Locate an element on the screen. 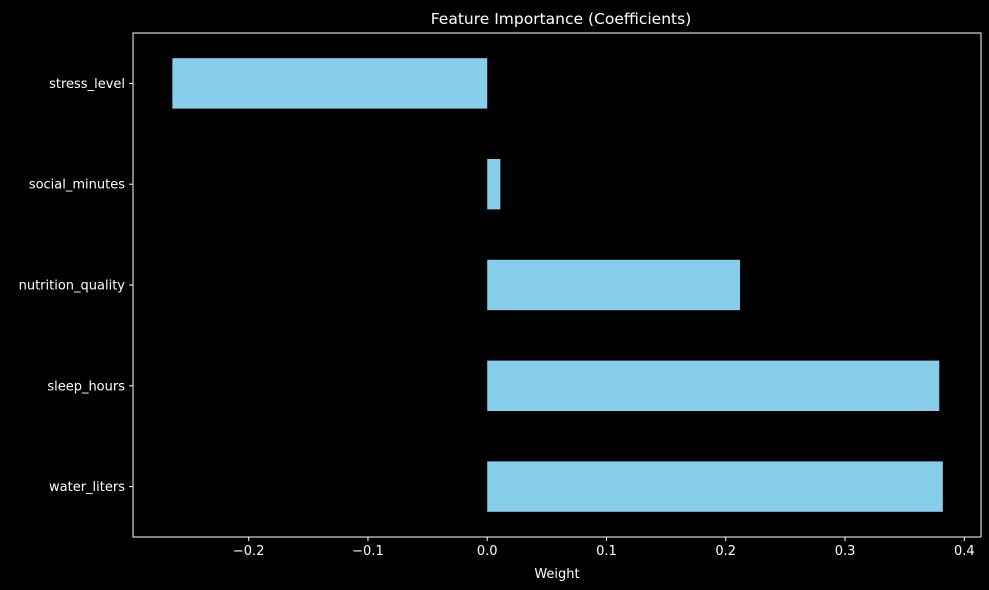 This screenshot has height=590, width=989. x-axis-title: Weight is located at coordinates (556, 574).